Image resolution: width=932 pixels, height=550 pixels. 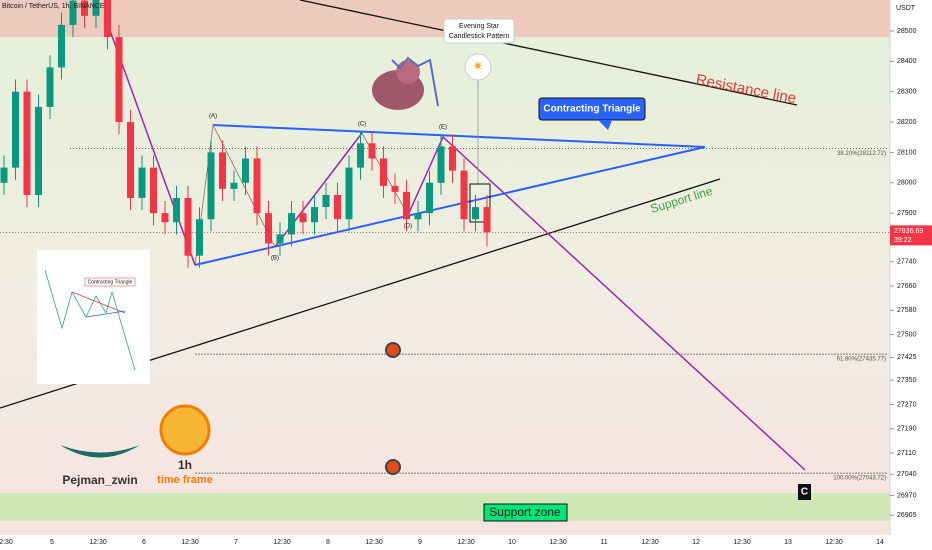 I want to click on support-zone-box, so click(x=525, y=512).